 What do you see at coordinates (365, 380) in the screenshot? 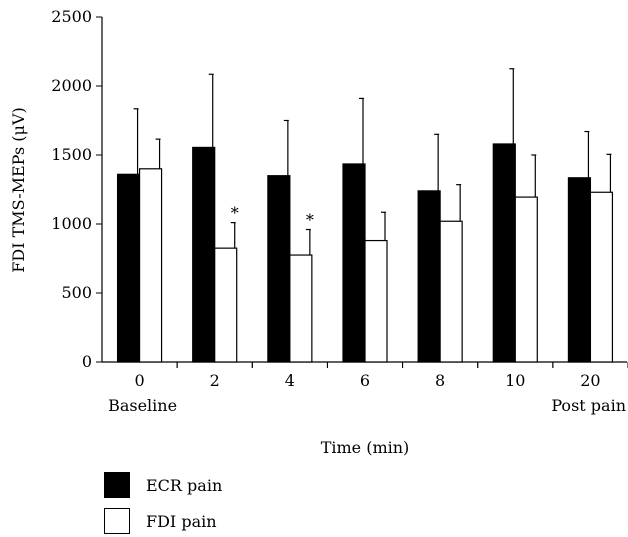
I see `x-tick-label: 6` at bounding box center [365, 380].